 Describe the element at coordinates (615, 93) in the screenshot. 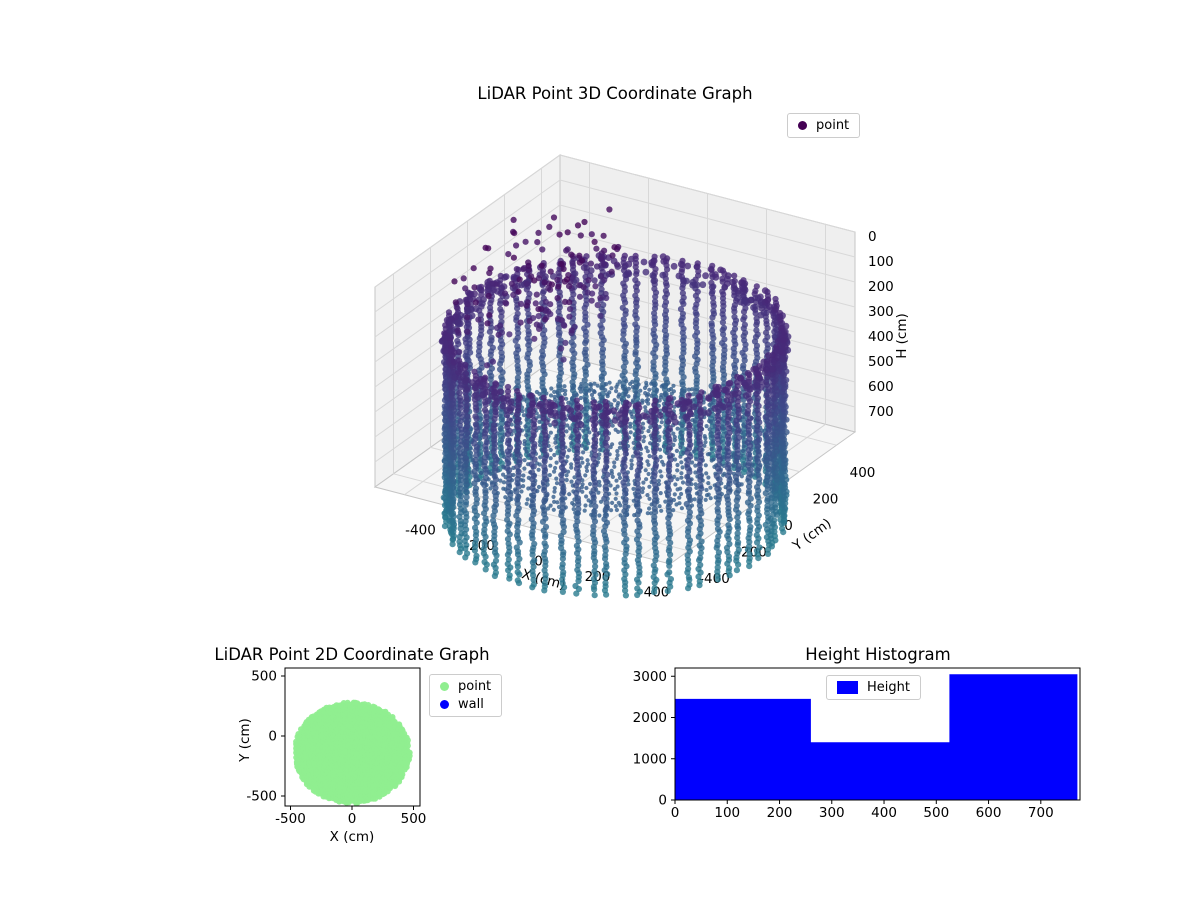

I see `plot3d-title: LiDAR Point 3D Coordinate Graph` at that location.